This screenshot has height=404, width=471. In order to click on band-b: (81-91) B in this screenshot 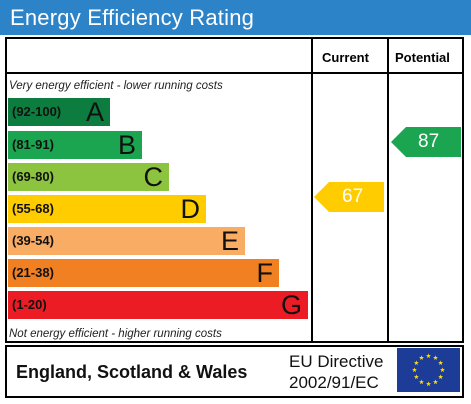, I will do `click(75, 145)`.